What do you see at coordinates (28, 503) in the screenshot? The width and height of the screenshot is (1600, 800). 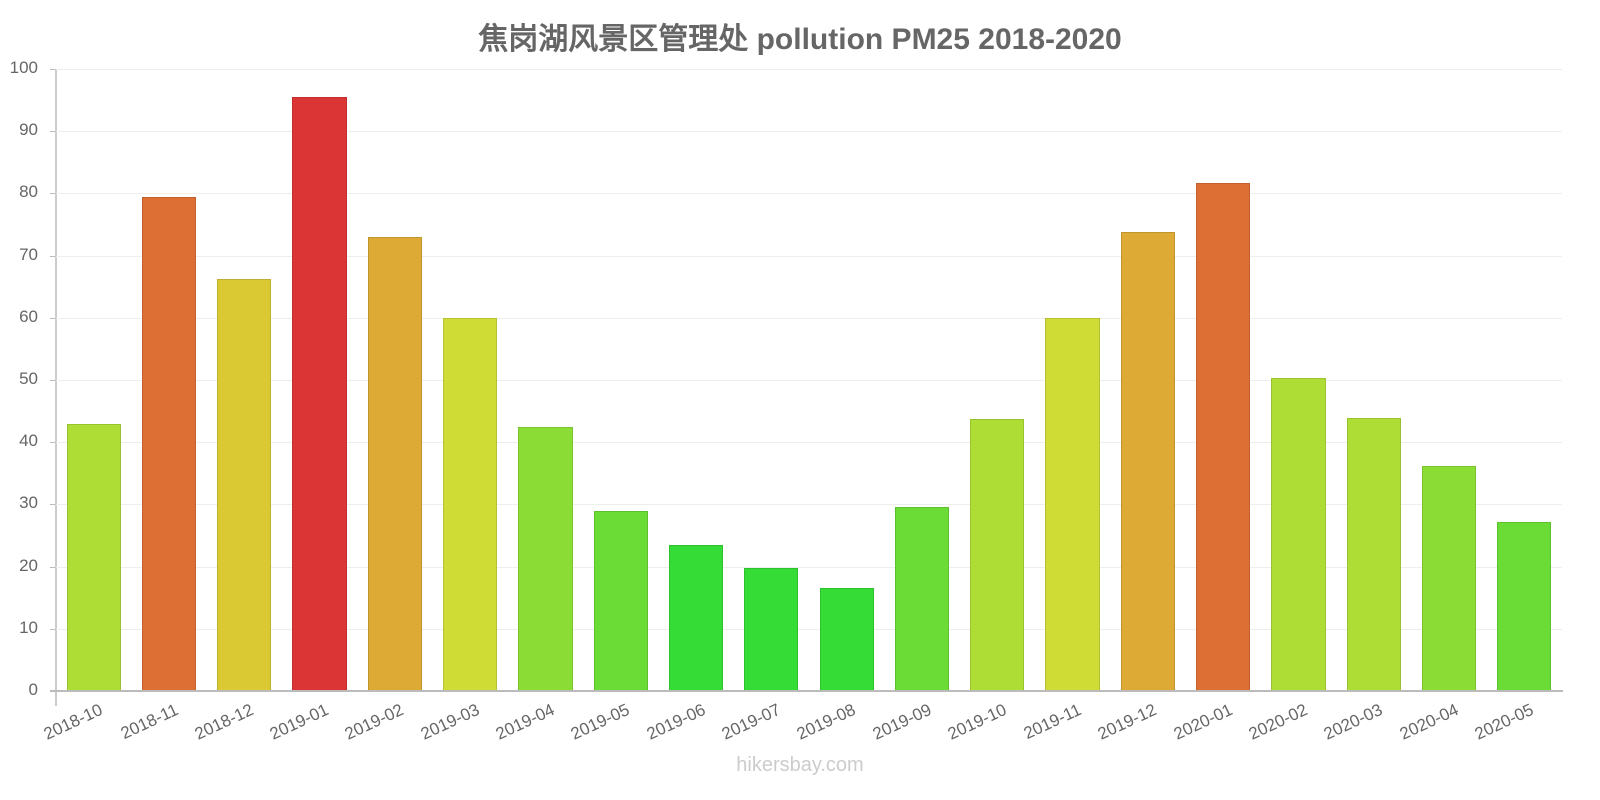 I see `y-tick-label: 30` at bounding box center [28, 503].